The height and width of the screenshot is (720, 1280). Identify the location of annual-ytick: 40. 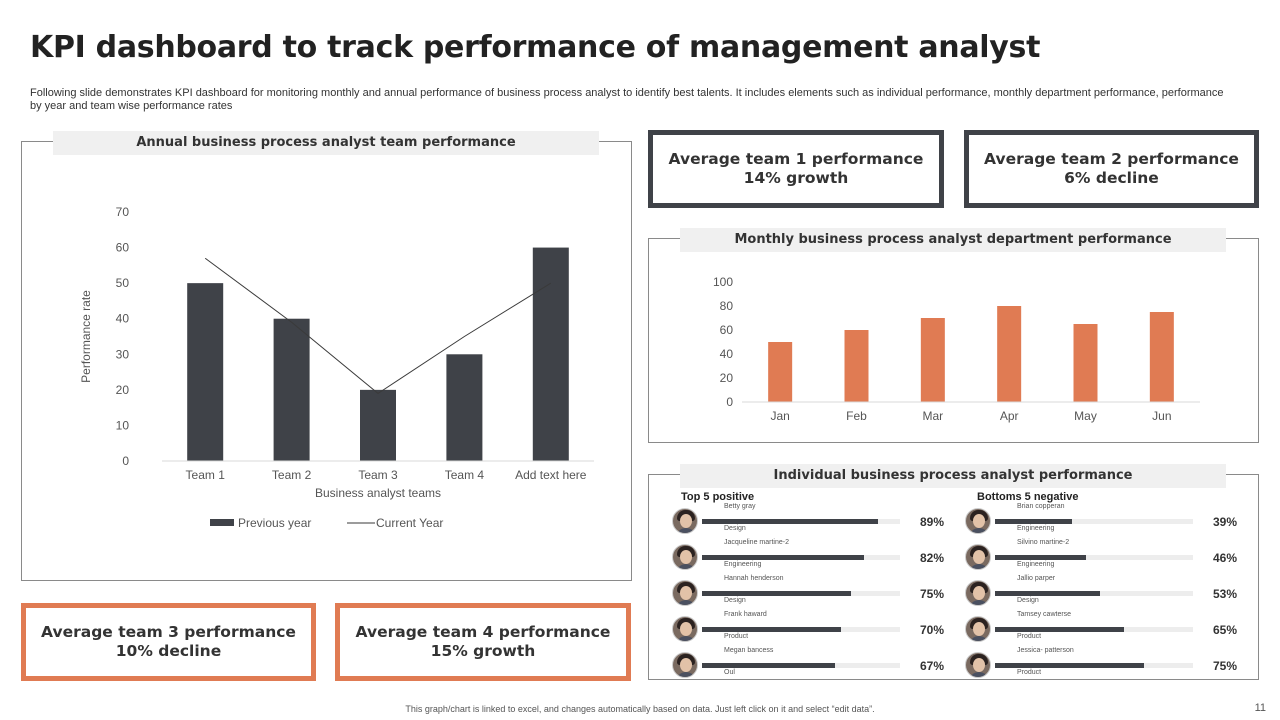
(123, 319).